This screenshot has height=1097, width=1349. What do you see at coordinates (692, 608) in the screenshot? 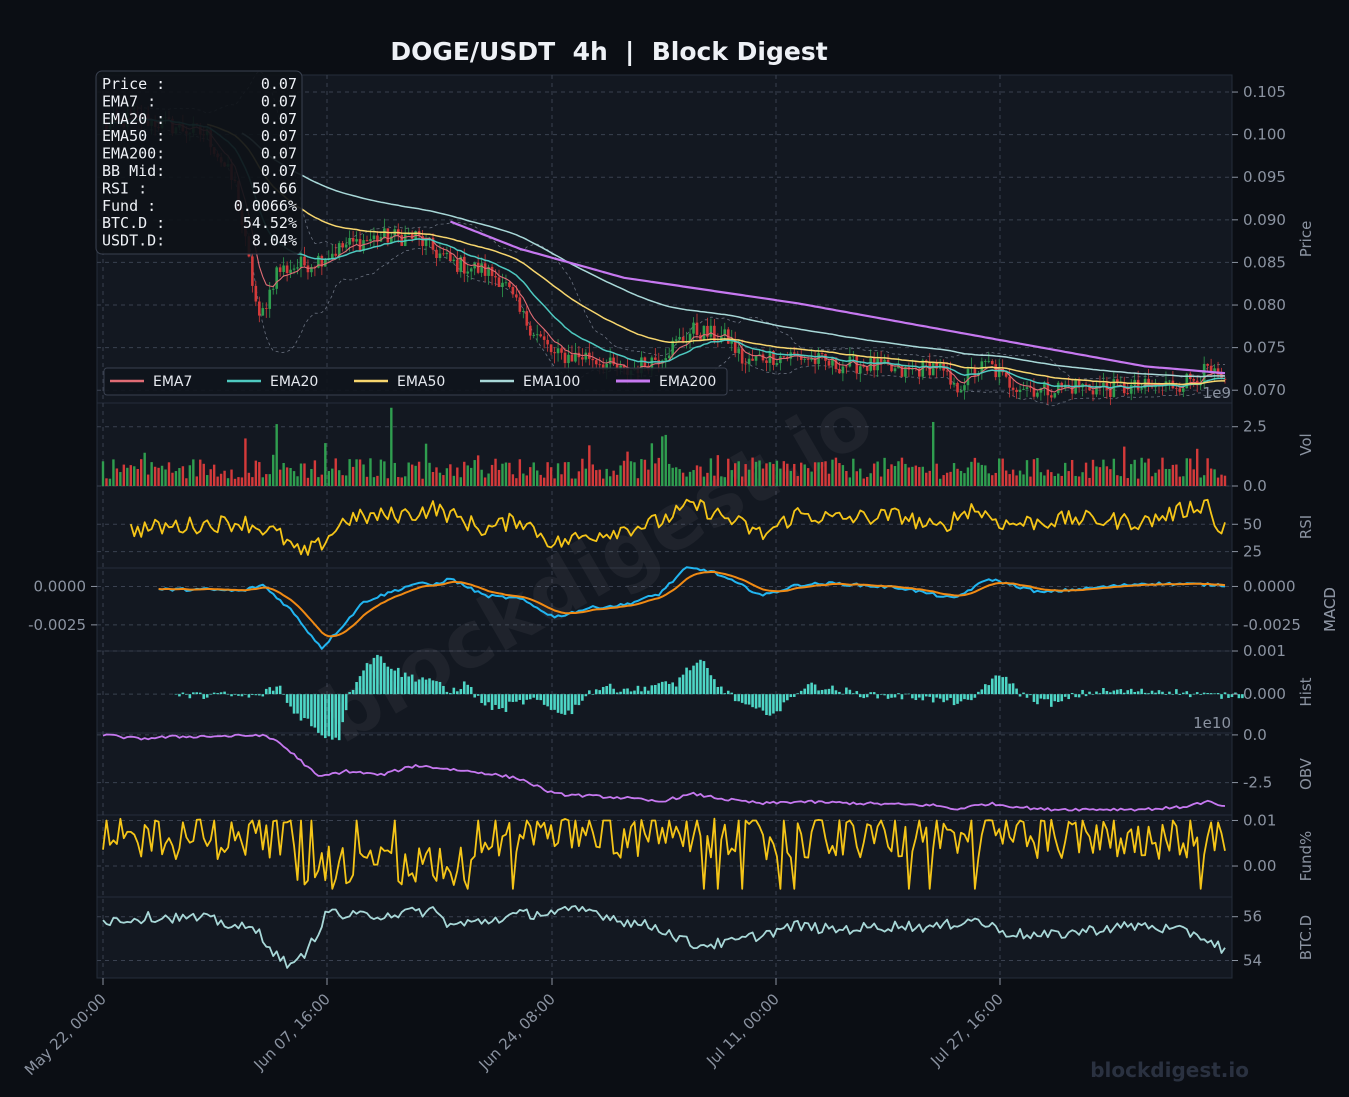
I see `macd-line` at bounding box center [692, 608].